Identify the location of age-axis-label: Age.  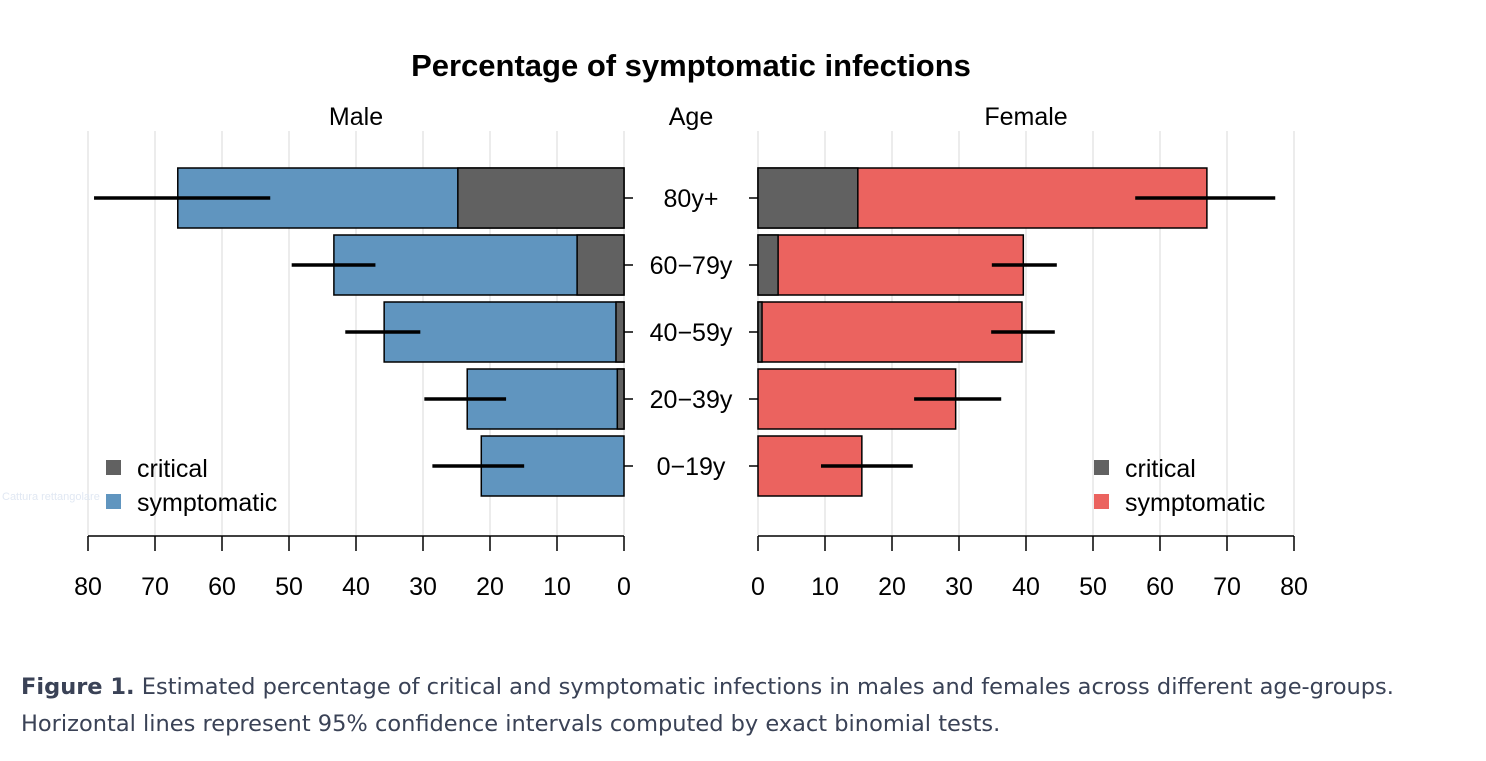
(691, 117).